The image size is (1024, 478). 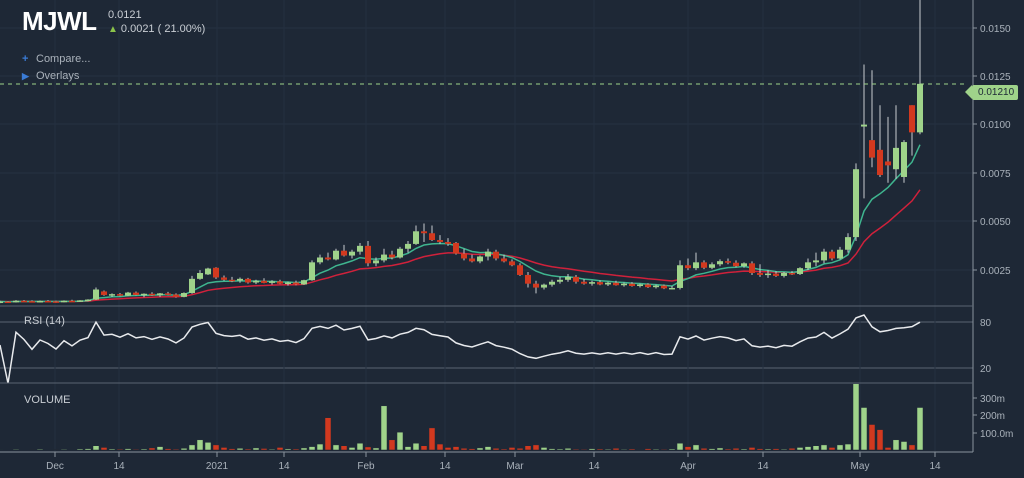 I want to click on date-tick-label: Feb, so click(x=366, y=466).